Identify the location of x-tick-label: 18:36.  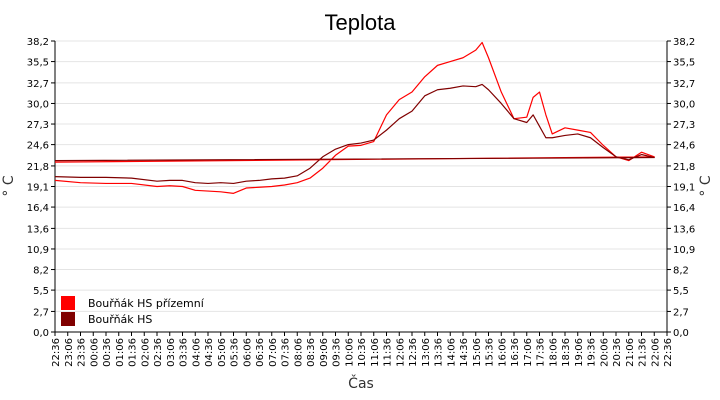
(566, 352).